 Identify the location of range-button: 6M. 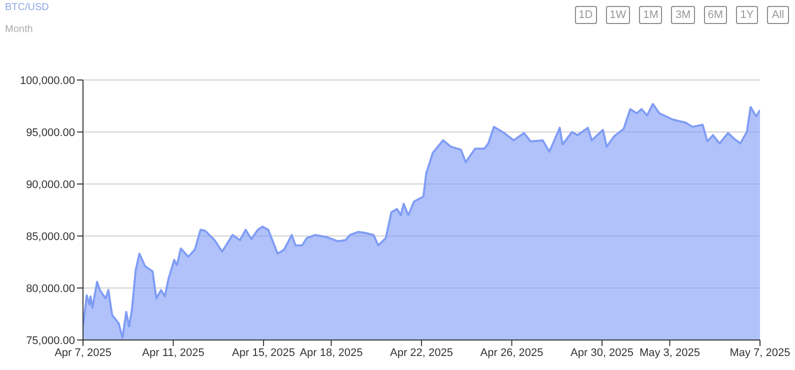
(715, 15).